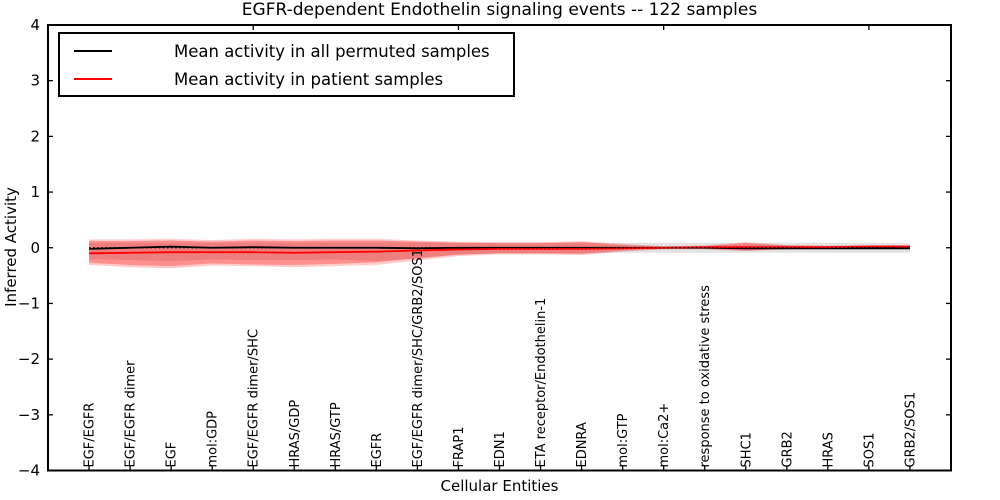 Image resolution: width=1000 pixels, height=500 pixels. Describe the element at coordinates (332, 51) in the screenshot. I see `legend-label-permuted: Mean activity in all permuted samples` at that location.